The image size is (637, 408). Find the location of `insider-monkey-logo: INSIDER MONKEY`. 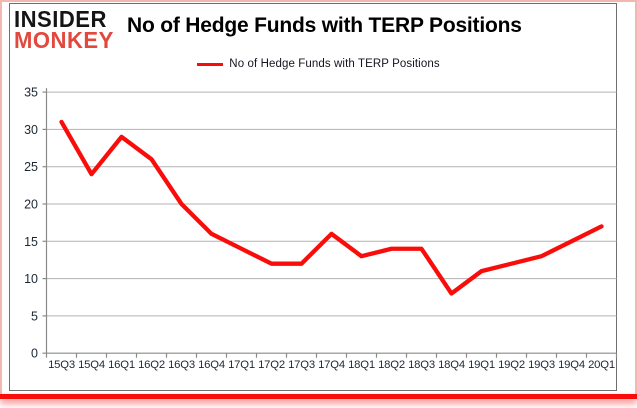

insider-monkey-logo: INSIDER MONKEY is located at coordinates (64, 30).